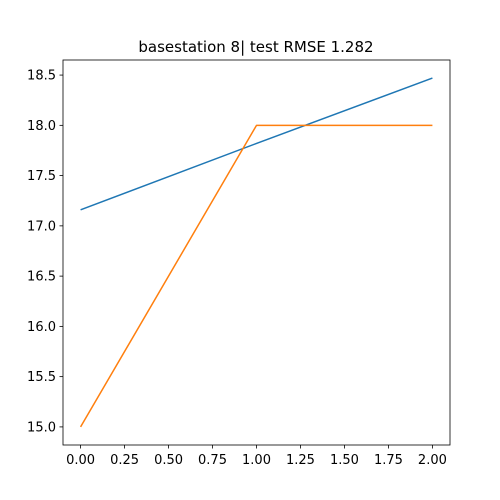  What do you see at coordinates (344, 460) in the screenshot?
I see `x-tick-label: 1.50` at bounding box center [344, 460].